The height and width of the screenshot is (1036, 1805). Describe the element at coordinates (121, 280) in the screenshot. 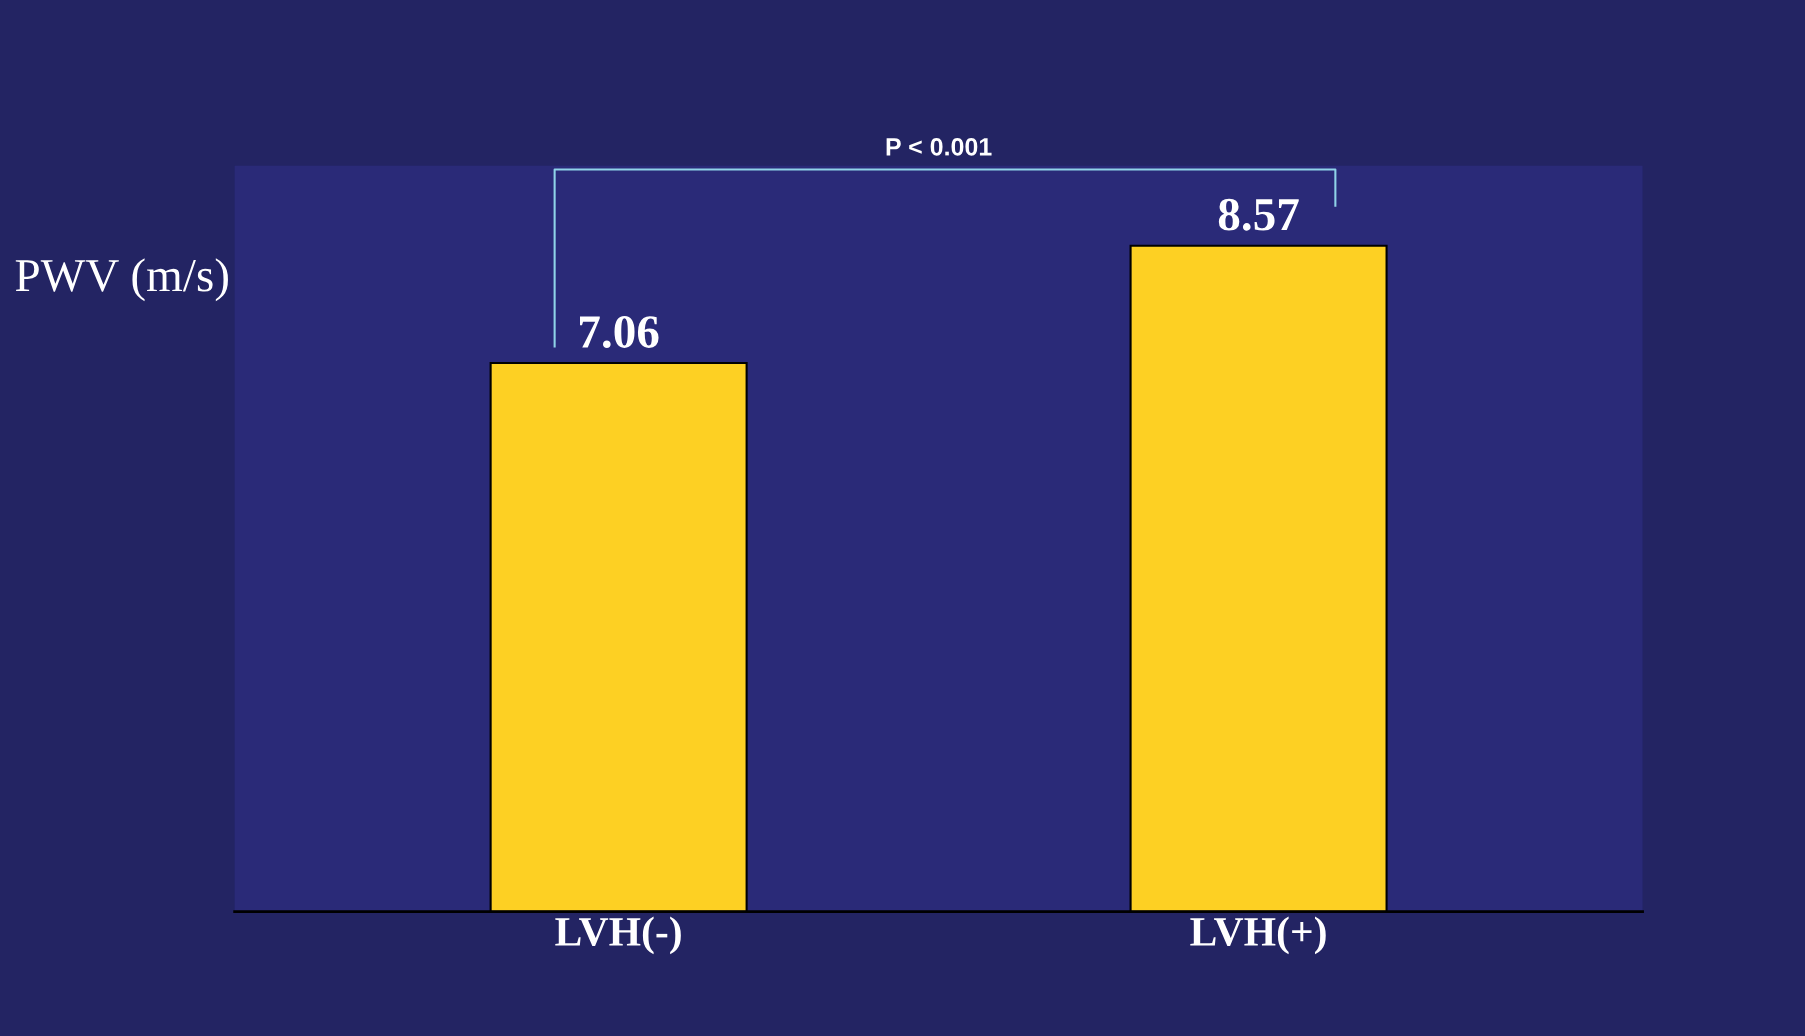

I see `y-axis-title: PWV (m/s)` at that location.